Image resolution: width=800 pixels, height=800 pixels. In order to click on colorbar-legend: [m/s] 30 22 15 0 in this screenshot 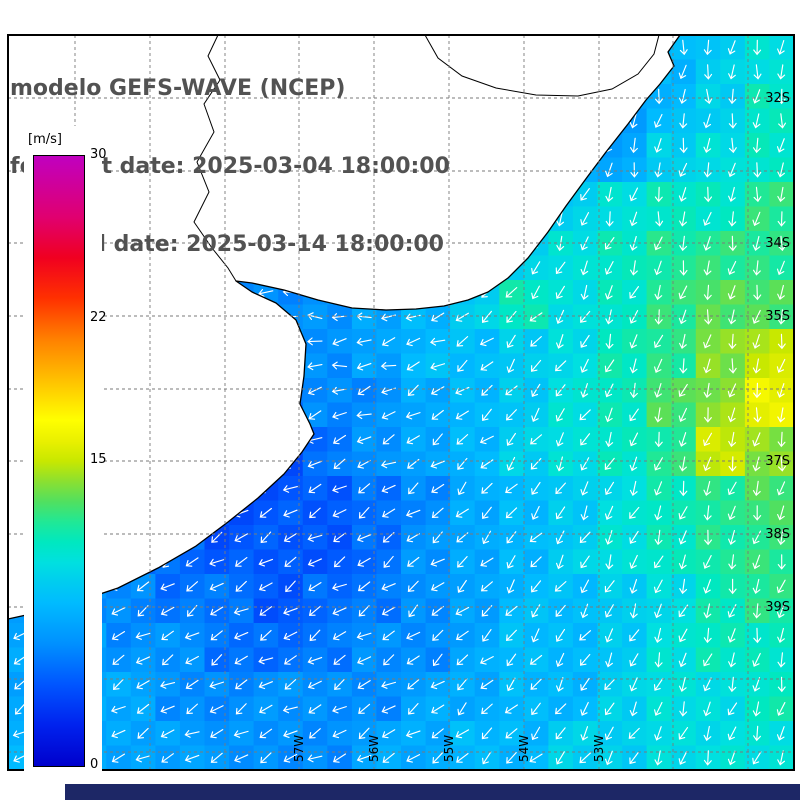, I will do `click(65, 454)`.